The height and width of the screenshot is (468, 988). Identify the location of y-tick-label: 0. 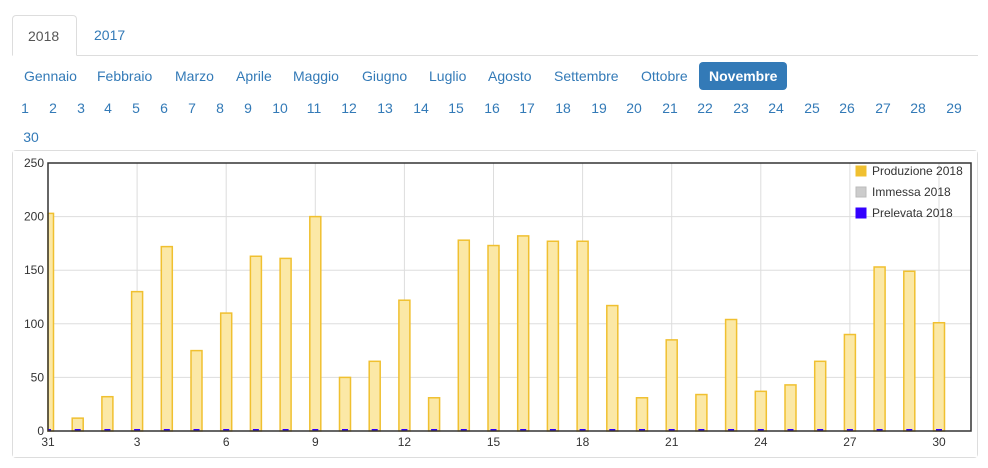
(40, 431).